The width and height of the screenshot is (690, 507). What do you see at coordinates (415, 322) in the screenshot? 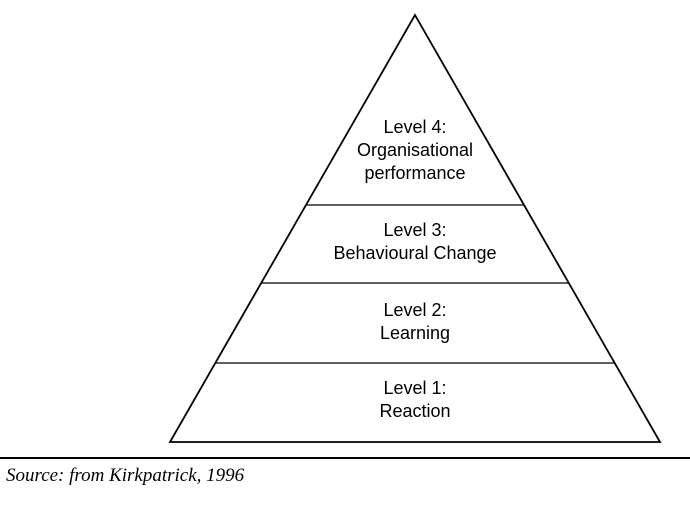
I see `pyramid-level-2-label: Level 2: Learning` at bounding box center [415, 322].